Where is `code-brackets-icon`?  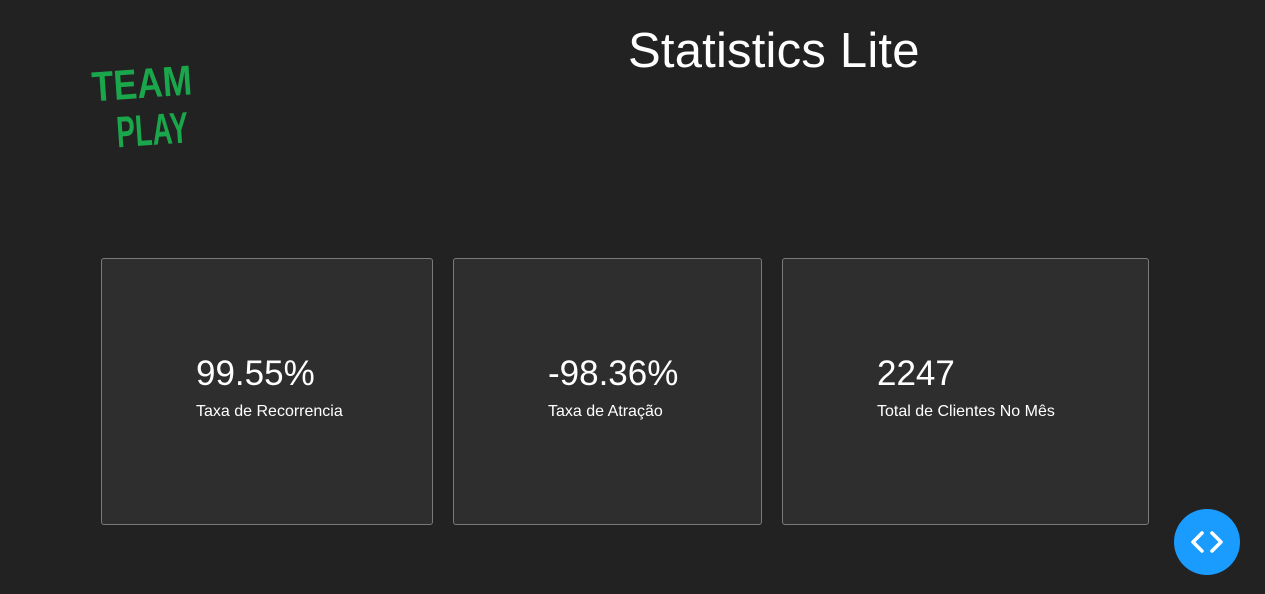 code-brackets-icon is located at coordinates (1207, 542).